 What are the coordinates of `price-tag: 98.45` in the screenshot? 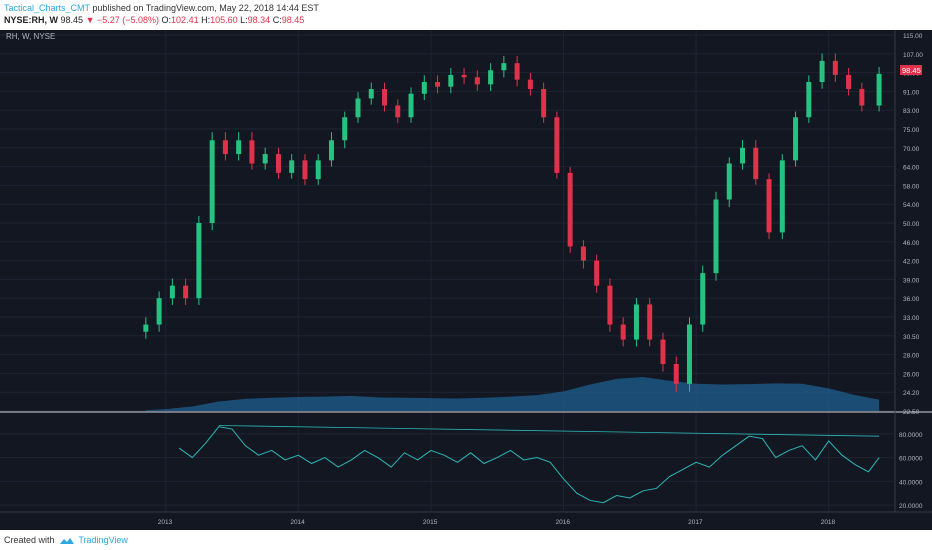 It's located at (911, 70).